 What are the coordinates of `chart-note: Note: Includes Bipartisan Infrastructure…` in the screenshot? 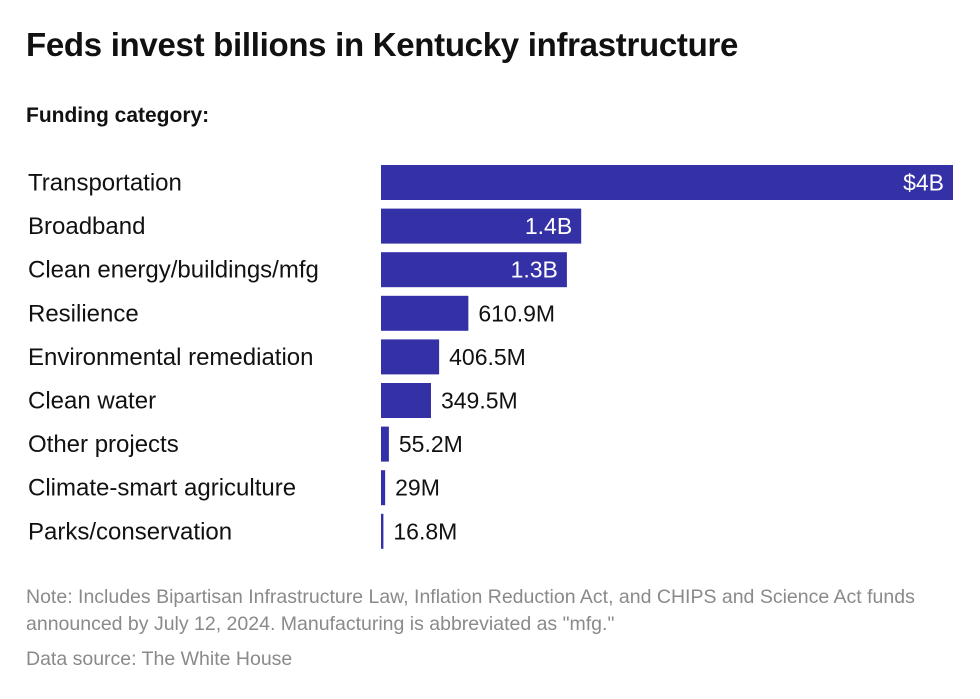 It's located at (470, 610).